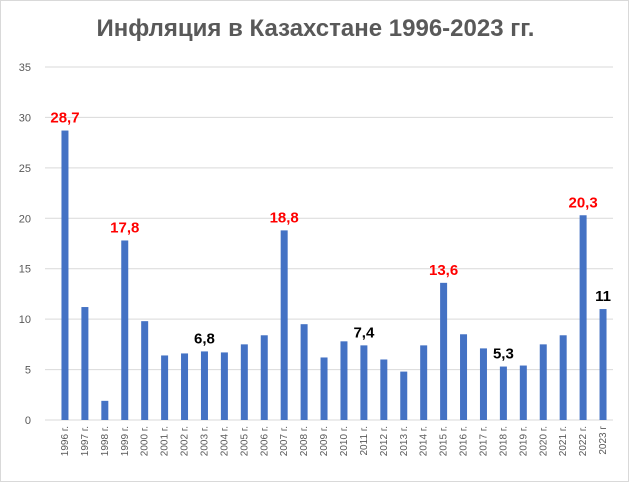  Describe the element at coordinates (464, 377) in the screenshot. I see `bar-2016` at that location.